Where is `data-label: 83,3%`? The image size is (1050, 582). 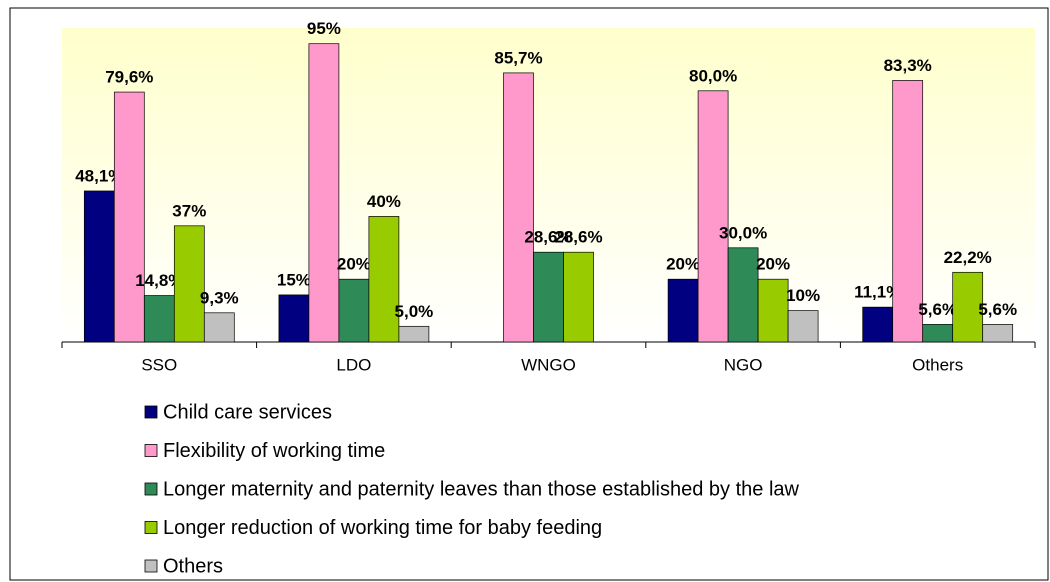
data-label: 83,3% is located at coordinates (908, 65).